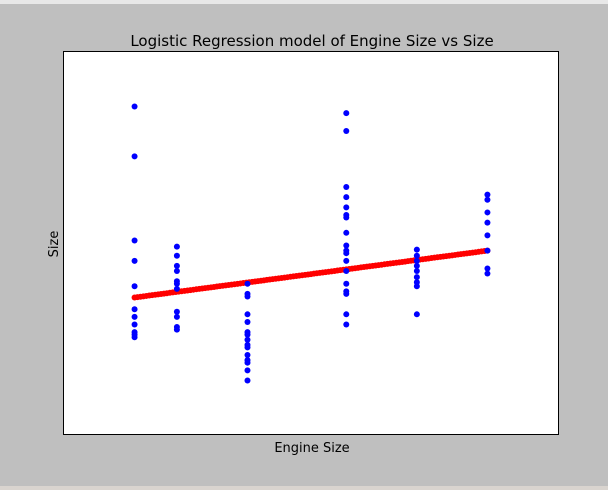 This screenshot has width=608, height=490. Describe the element at coordinates (311, 448) in the screenshot. I see `x-axis-label: Engine Size` at that location.